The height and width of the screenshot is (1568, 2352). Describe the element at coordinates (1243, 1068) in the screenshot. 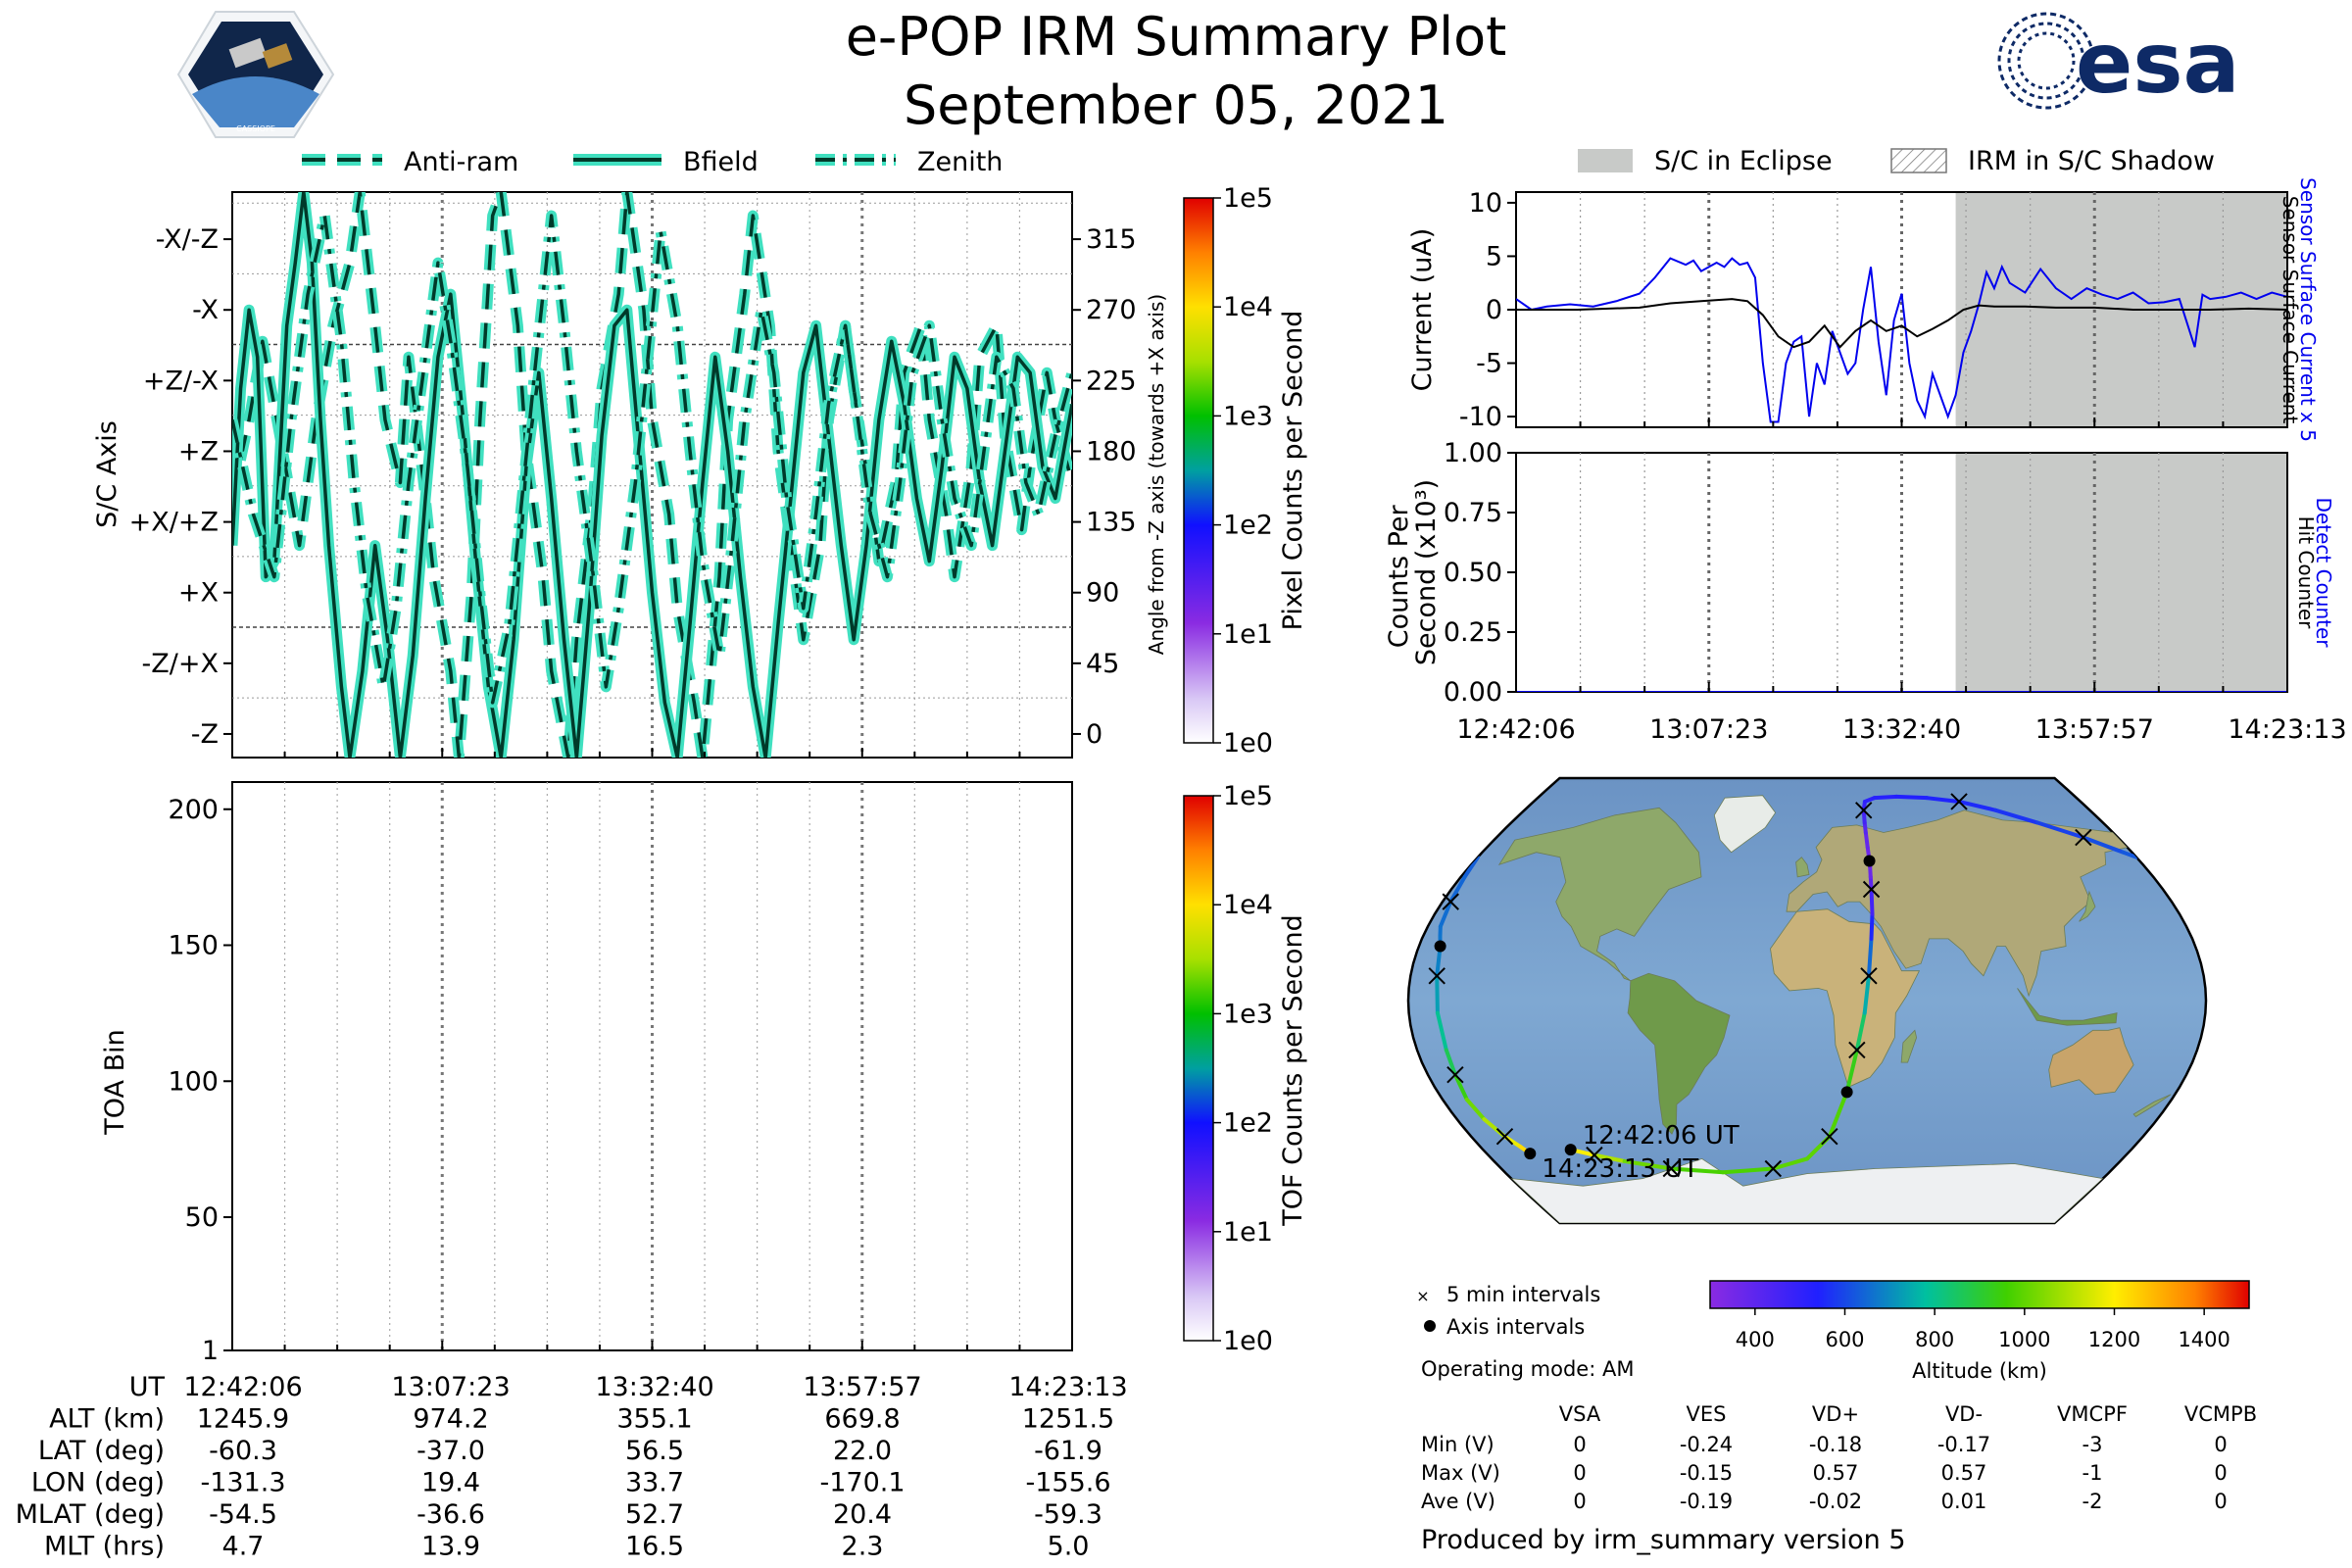

I see `tof-colorbar-ticks: 1e5 1e4 1e3 1e2 1e1 1e0` at that location.